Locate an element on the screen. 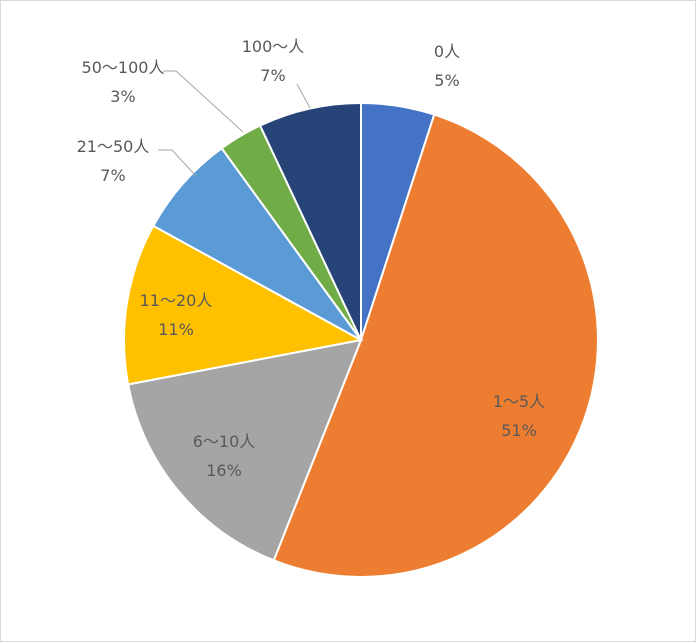 Image resolution: width=696 pixels, height=642 pixels. slice-percent-label: 3% is located at coordinates (122, 96).